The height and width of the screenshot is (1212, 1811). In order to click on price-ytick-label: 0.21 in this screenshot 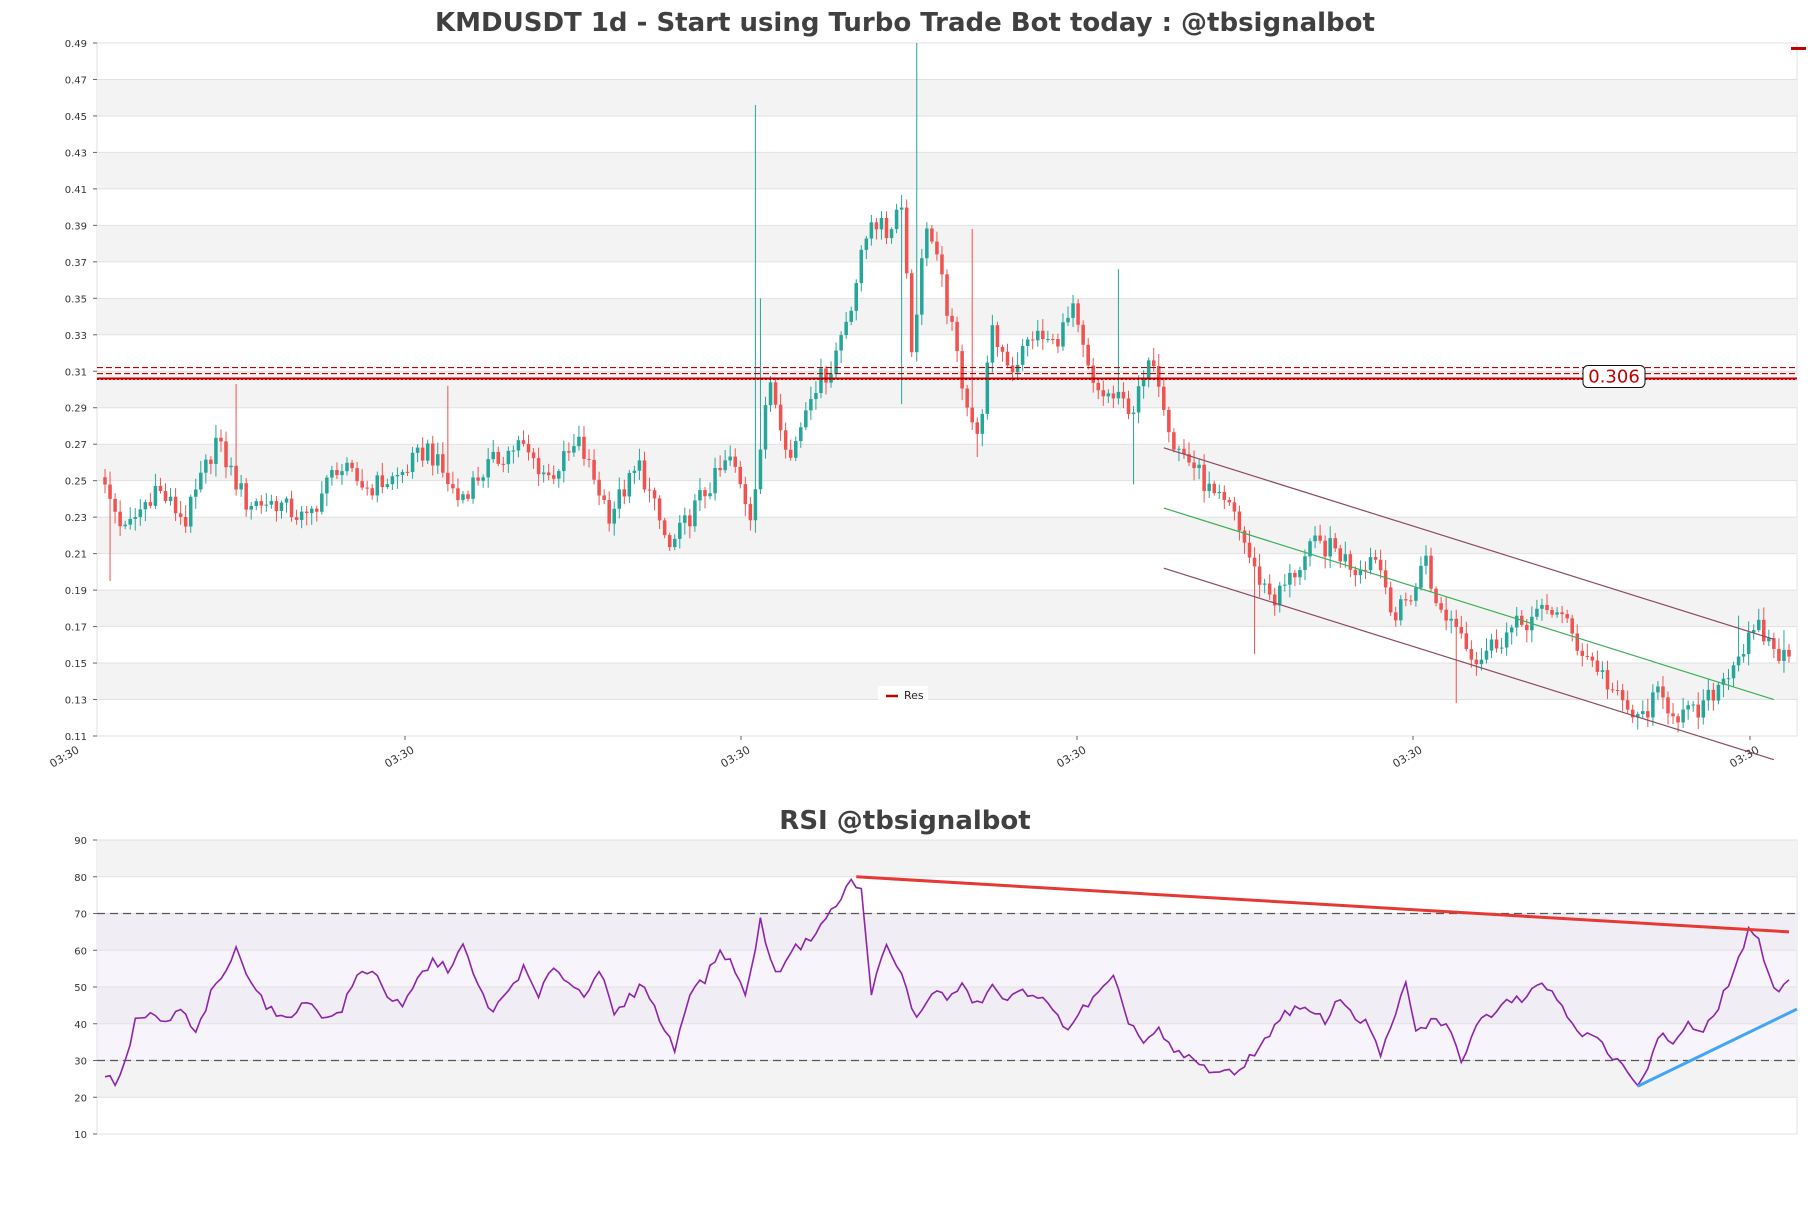, I will do `click(76, 555)`.